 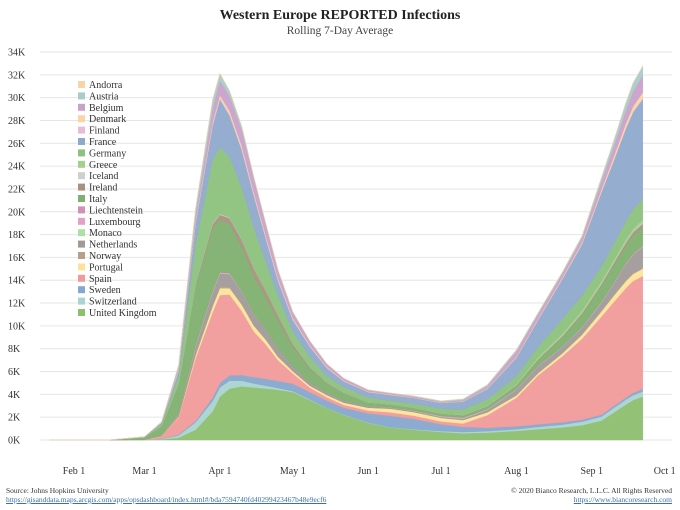 I want to click on y-tick-label: 20K, so click(x=17, y=212).